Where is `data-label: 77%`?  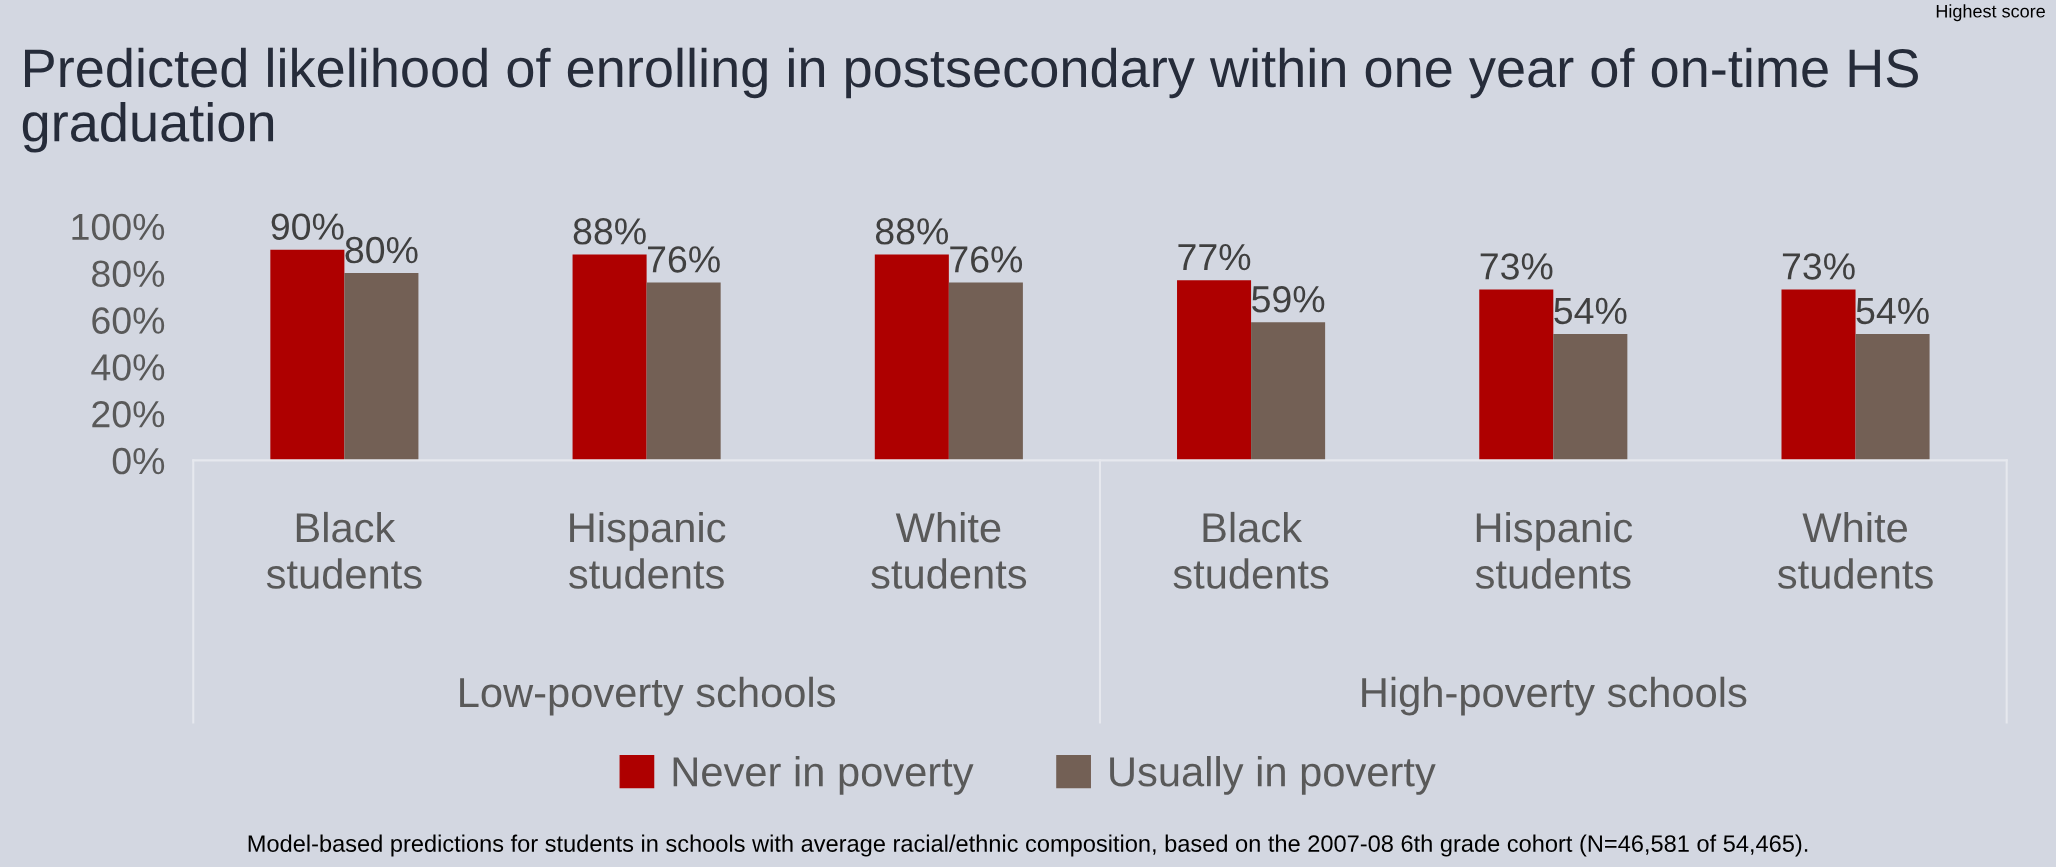
data-label: 77% is located at coordinates (1214, 257).